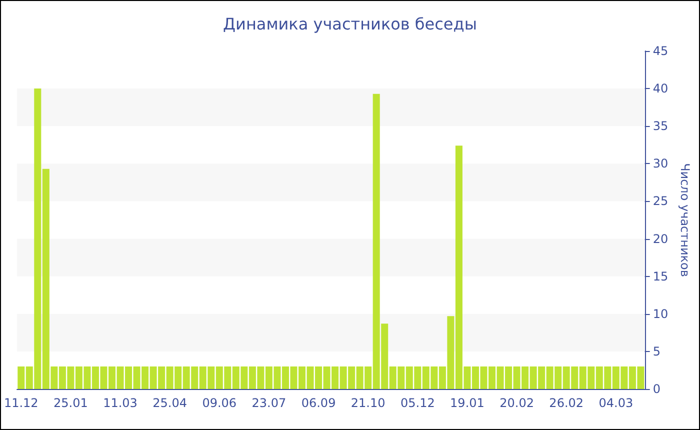  What do you see at coordinates (368, 403) in the screenshot?
I see `x-tick-label: 21.10` at bounding box center [368, 403].